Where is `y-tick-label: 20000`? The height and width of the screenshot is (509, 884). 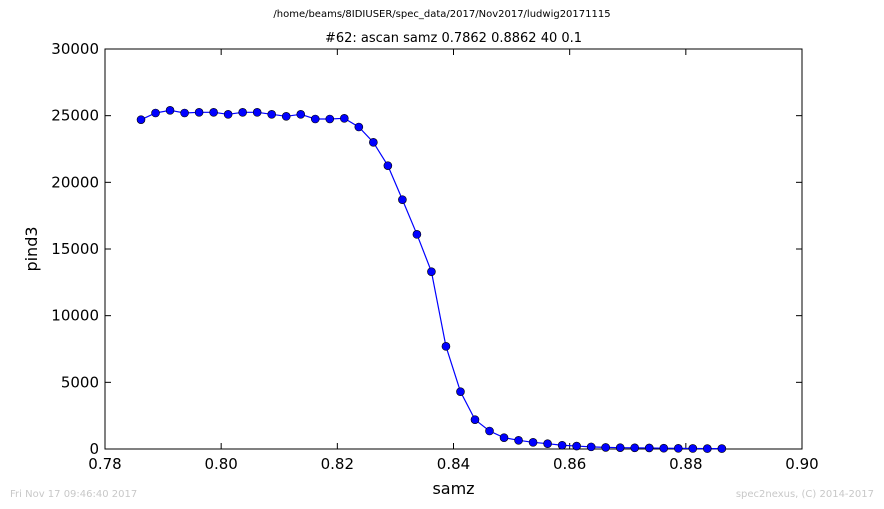 y-tick-label: 20000 is located at coordinates (75, 182).